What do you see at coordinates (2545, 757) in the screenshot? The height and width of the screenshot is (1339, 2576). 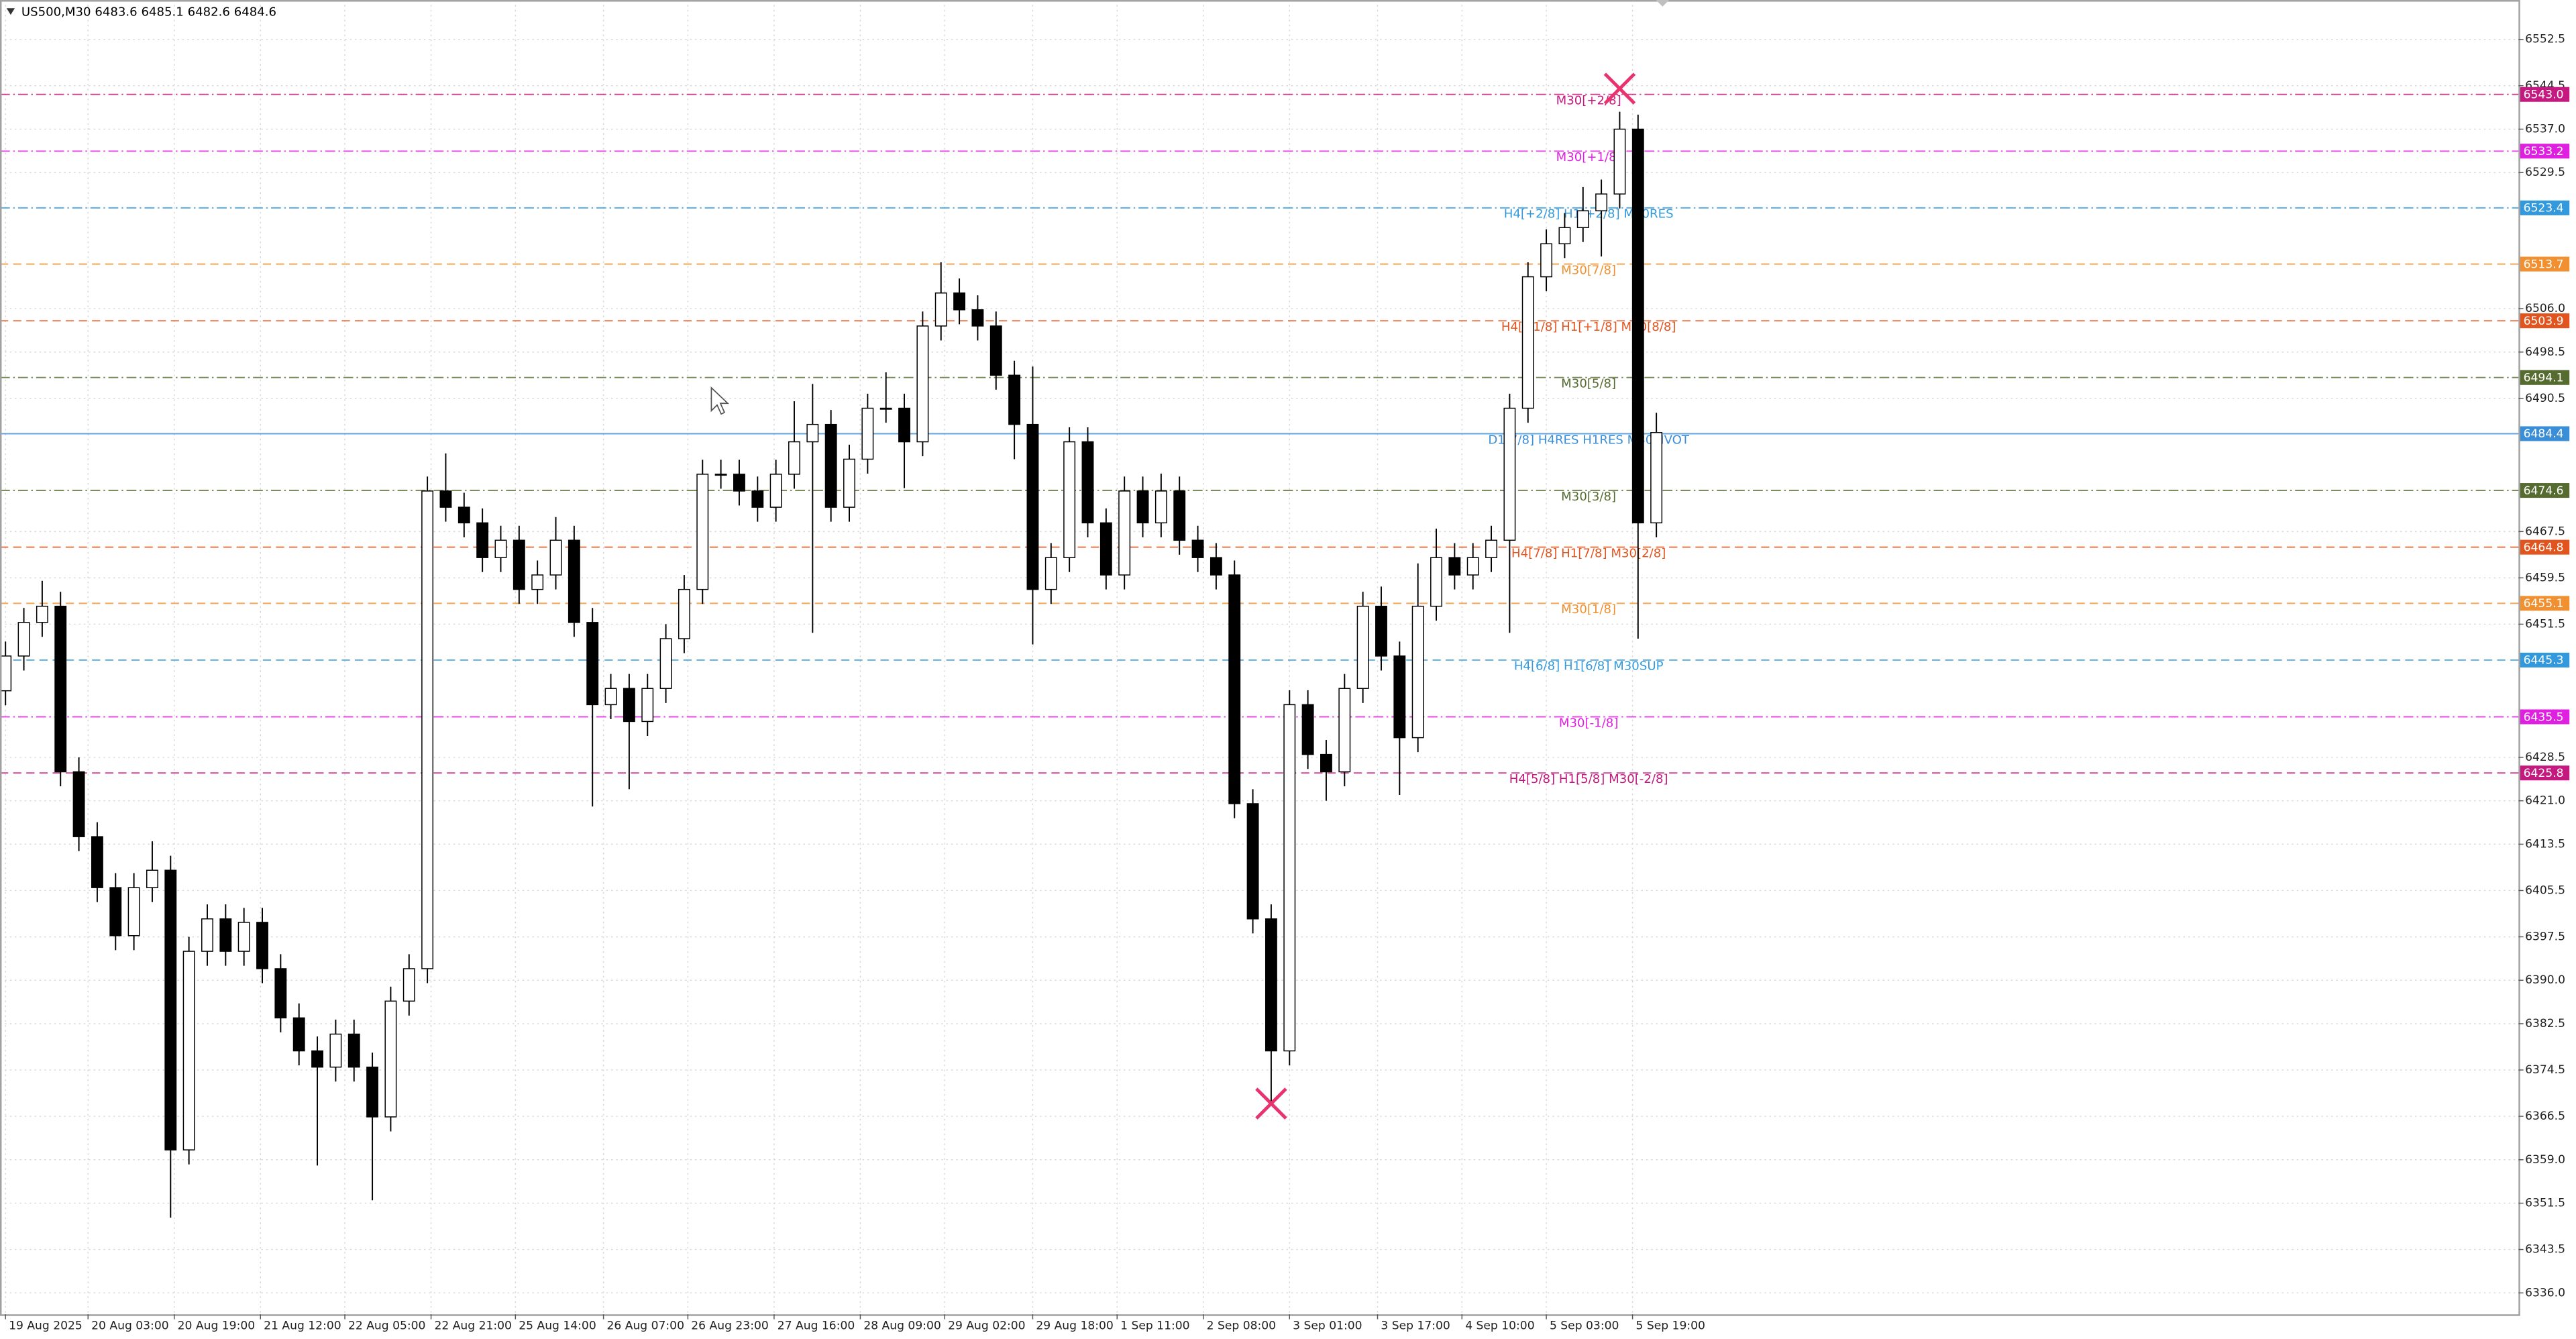 I see `y-tick-label: 6428.5` at bounding box center [2545, 757].